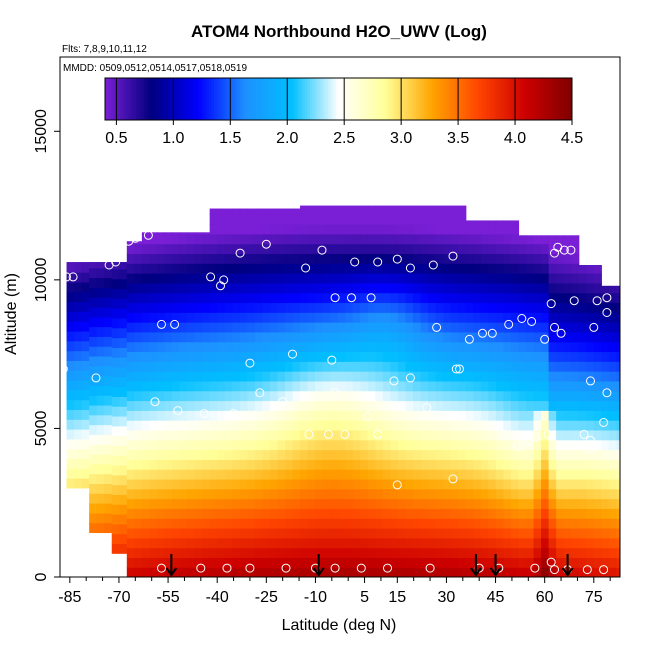 The image size is (650, 650). Describe the element at coordinates (397, 597) in the screenshot. I see `x-tick-label: 15` at that location.